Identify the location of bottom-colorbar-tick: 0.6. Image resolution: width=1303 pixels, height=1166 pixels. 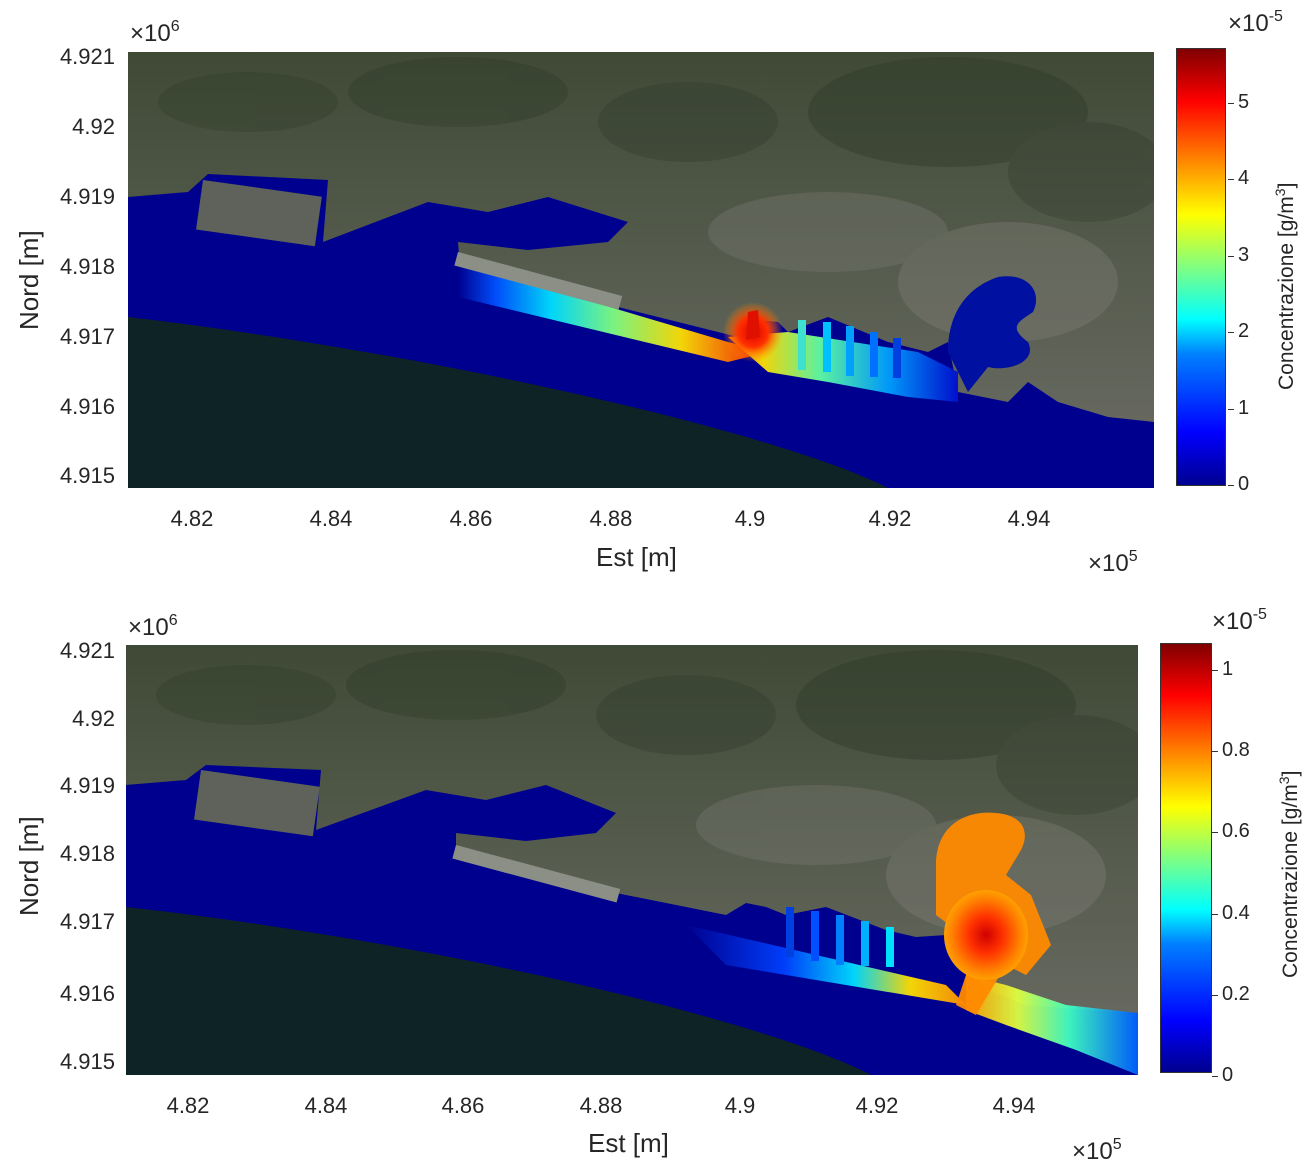
(1231, 831).